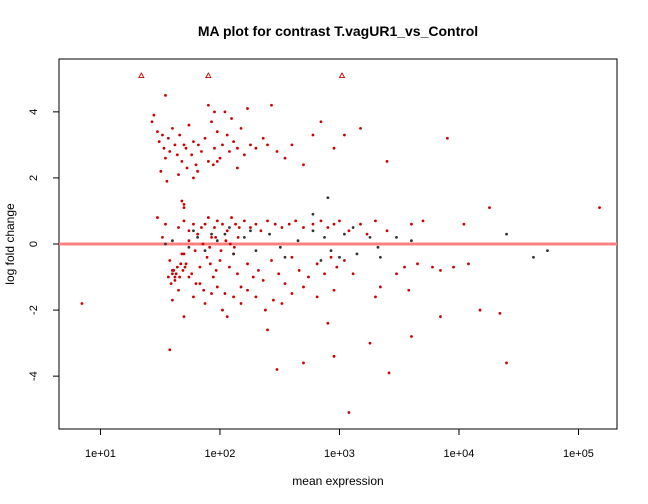  Describe the element at coordinates (339, 454) in the screenshot. I see `x-tick-label: 1e+03` at that location.